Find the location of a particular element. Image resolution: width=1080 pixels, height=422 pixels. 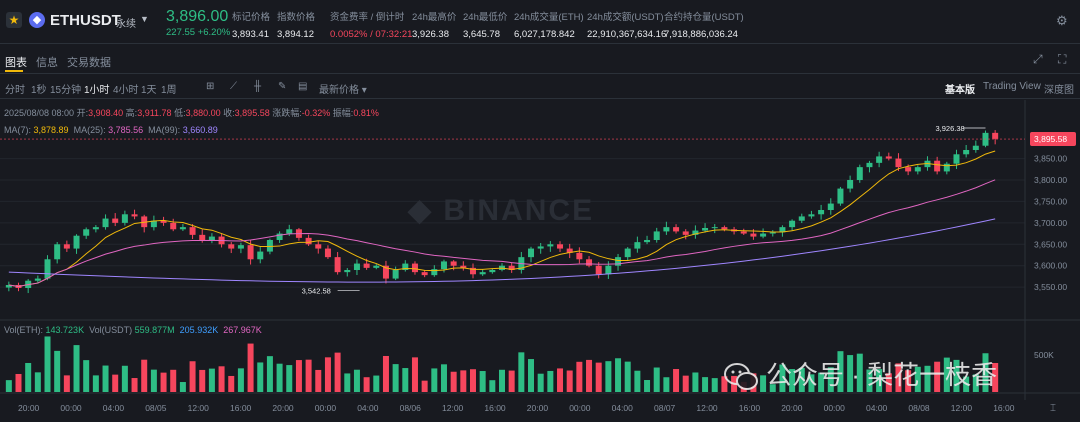

interval-line: 分时 is located at coordinates (15, 90).